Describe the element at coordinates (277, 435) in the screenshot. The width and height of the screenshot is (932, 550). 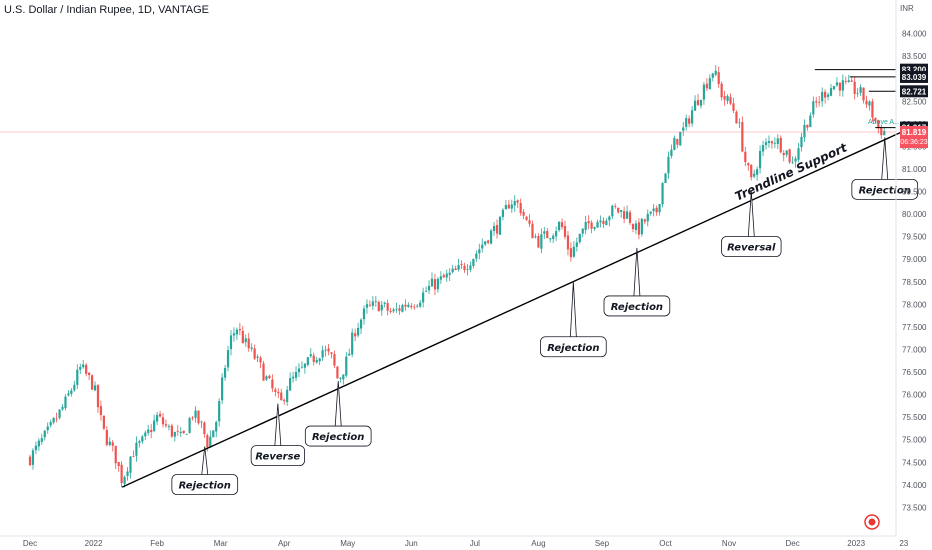
I see `callout-reverse: Reverse` at that location.